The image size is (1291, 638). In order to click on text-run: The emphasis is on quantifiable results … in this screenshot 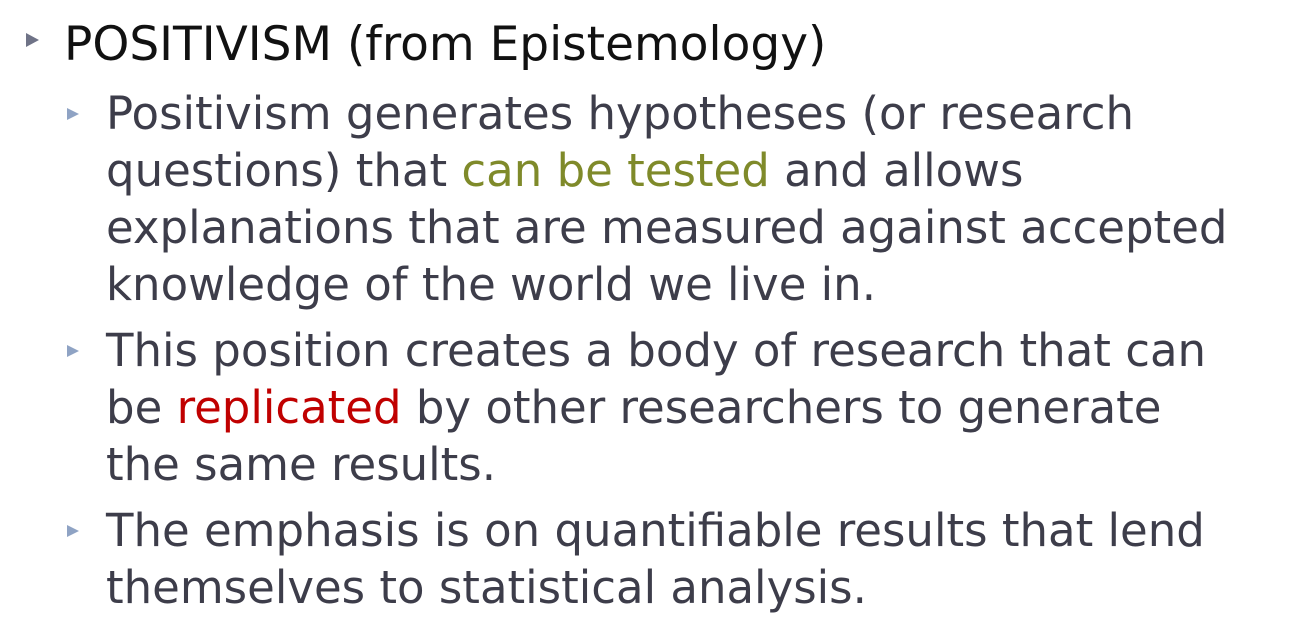, I will do `click(655, 530)`.